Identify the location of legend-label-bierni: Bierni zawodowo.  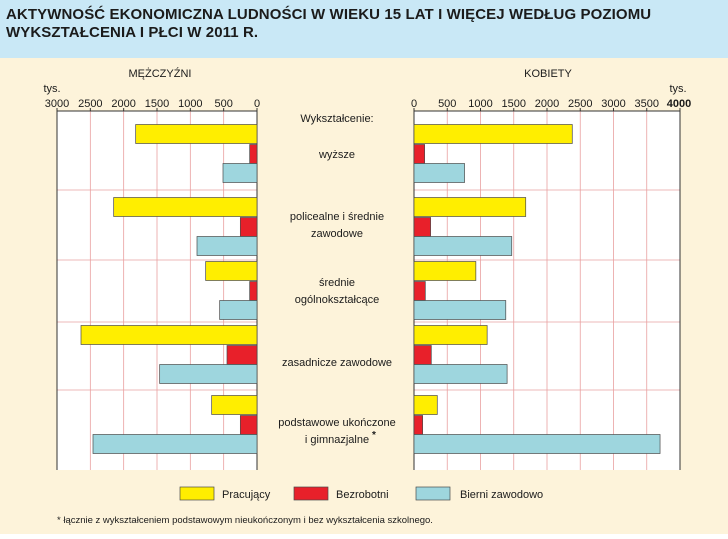
(501, 495).